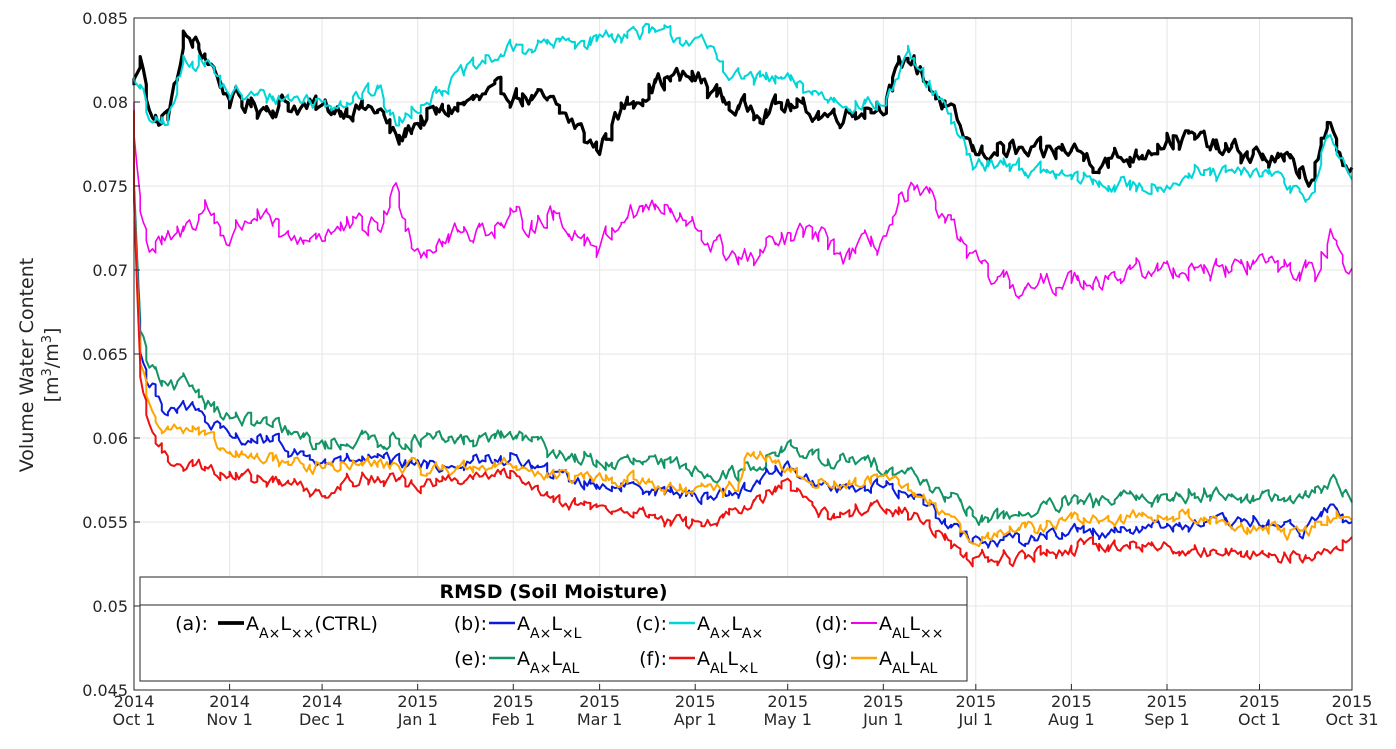 The width and height of the screenshot is (1396, 749). Describe the element at coordinates (549, 627) in the screenshot. I see `legend-entry-label: AA×L×L` at that location.